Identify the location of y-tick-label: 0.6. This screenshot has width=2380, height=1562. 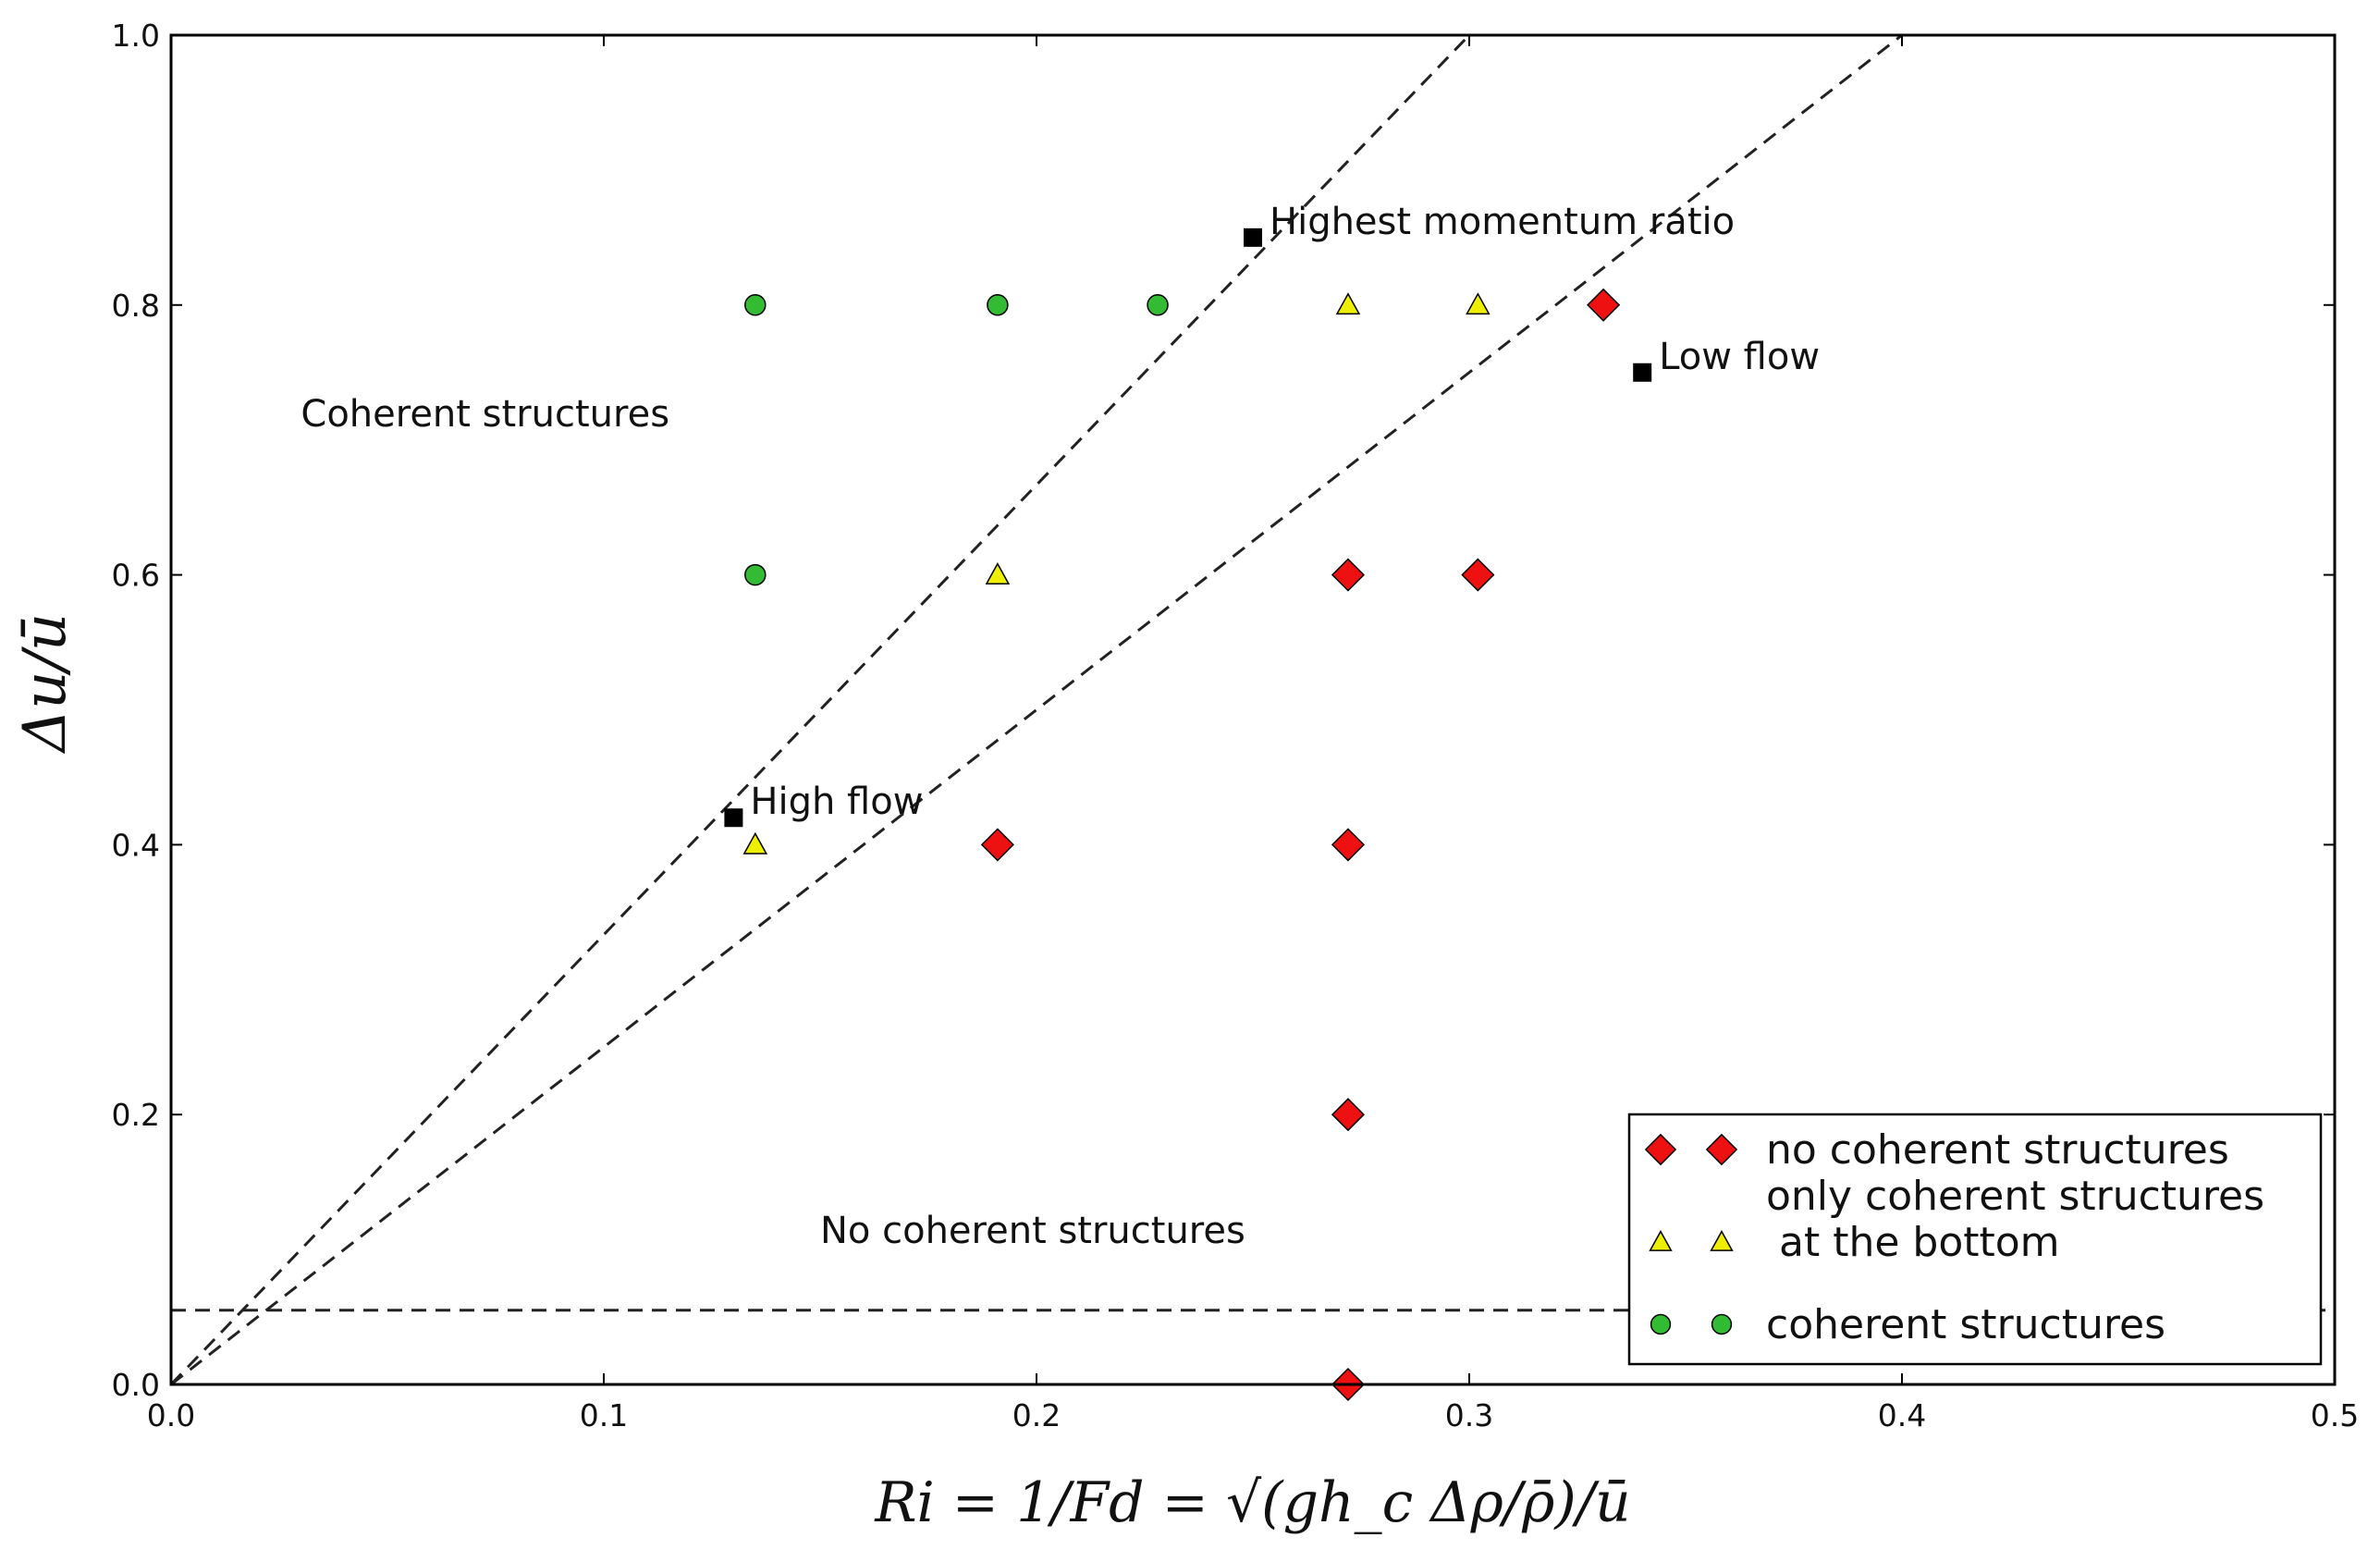
(136, 576).